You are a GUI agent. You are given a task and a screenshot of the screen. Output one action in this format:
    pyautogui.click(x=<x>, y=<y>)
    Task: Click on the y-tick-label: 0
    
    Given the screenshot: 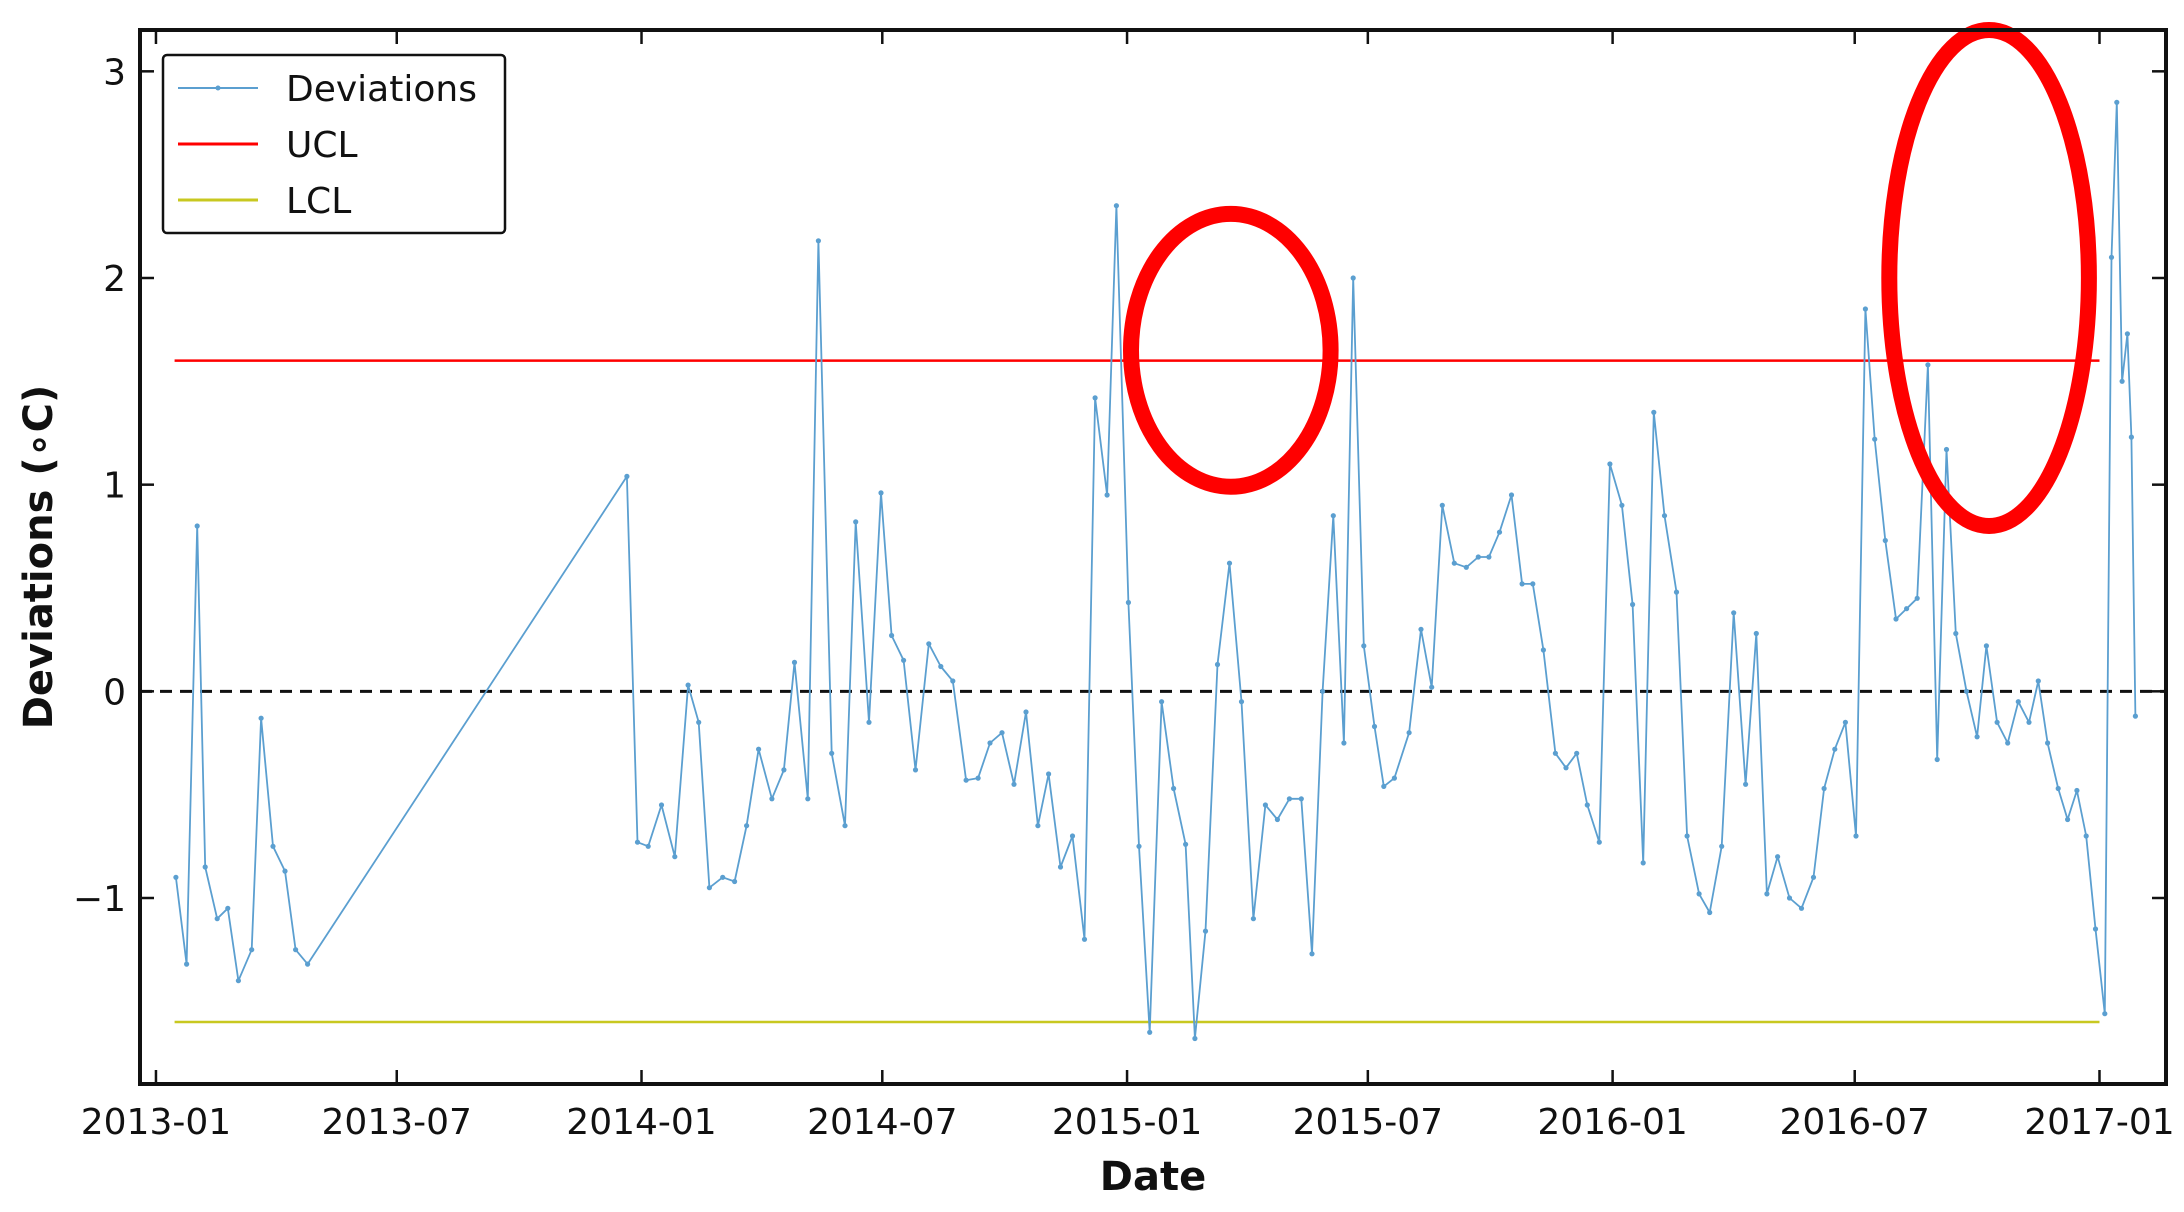 What is the action you would take?
    pyautogui.click(x=114, y=692)
    